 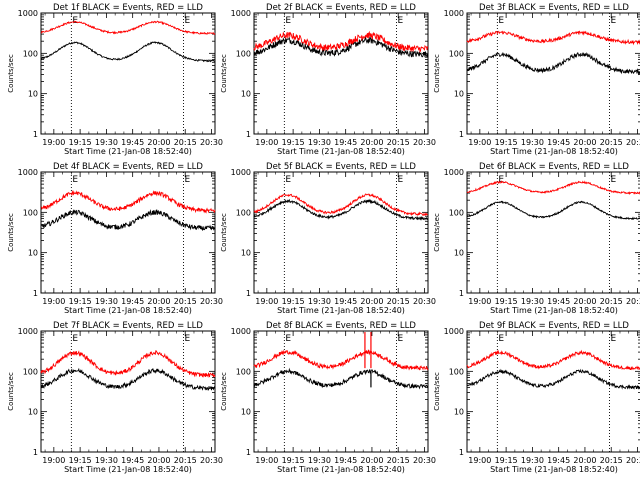 What do you see at coordinates (128, 167) in the screenshot?
I see `panel-title: Det 4f BLACK = Events, RED = LLD` at bounding box center [128, 167].